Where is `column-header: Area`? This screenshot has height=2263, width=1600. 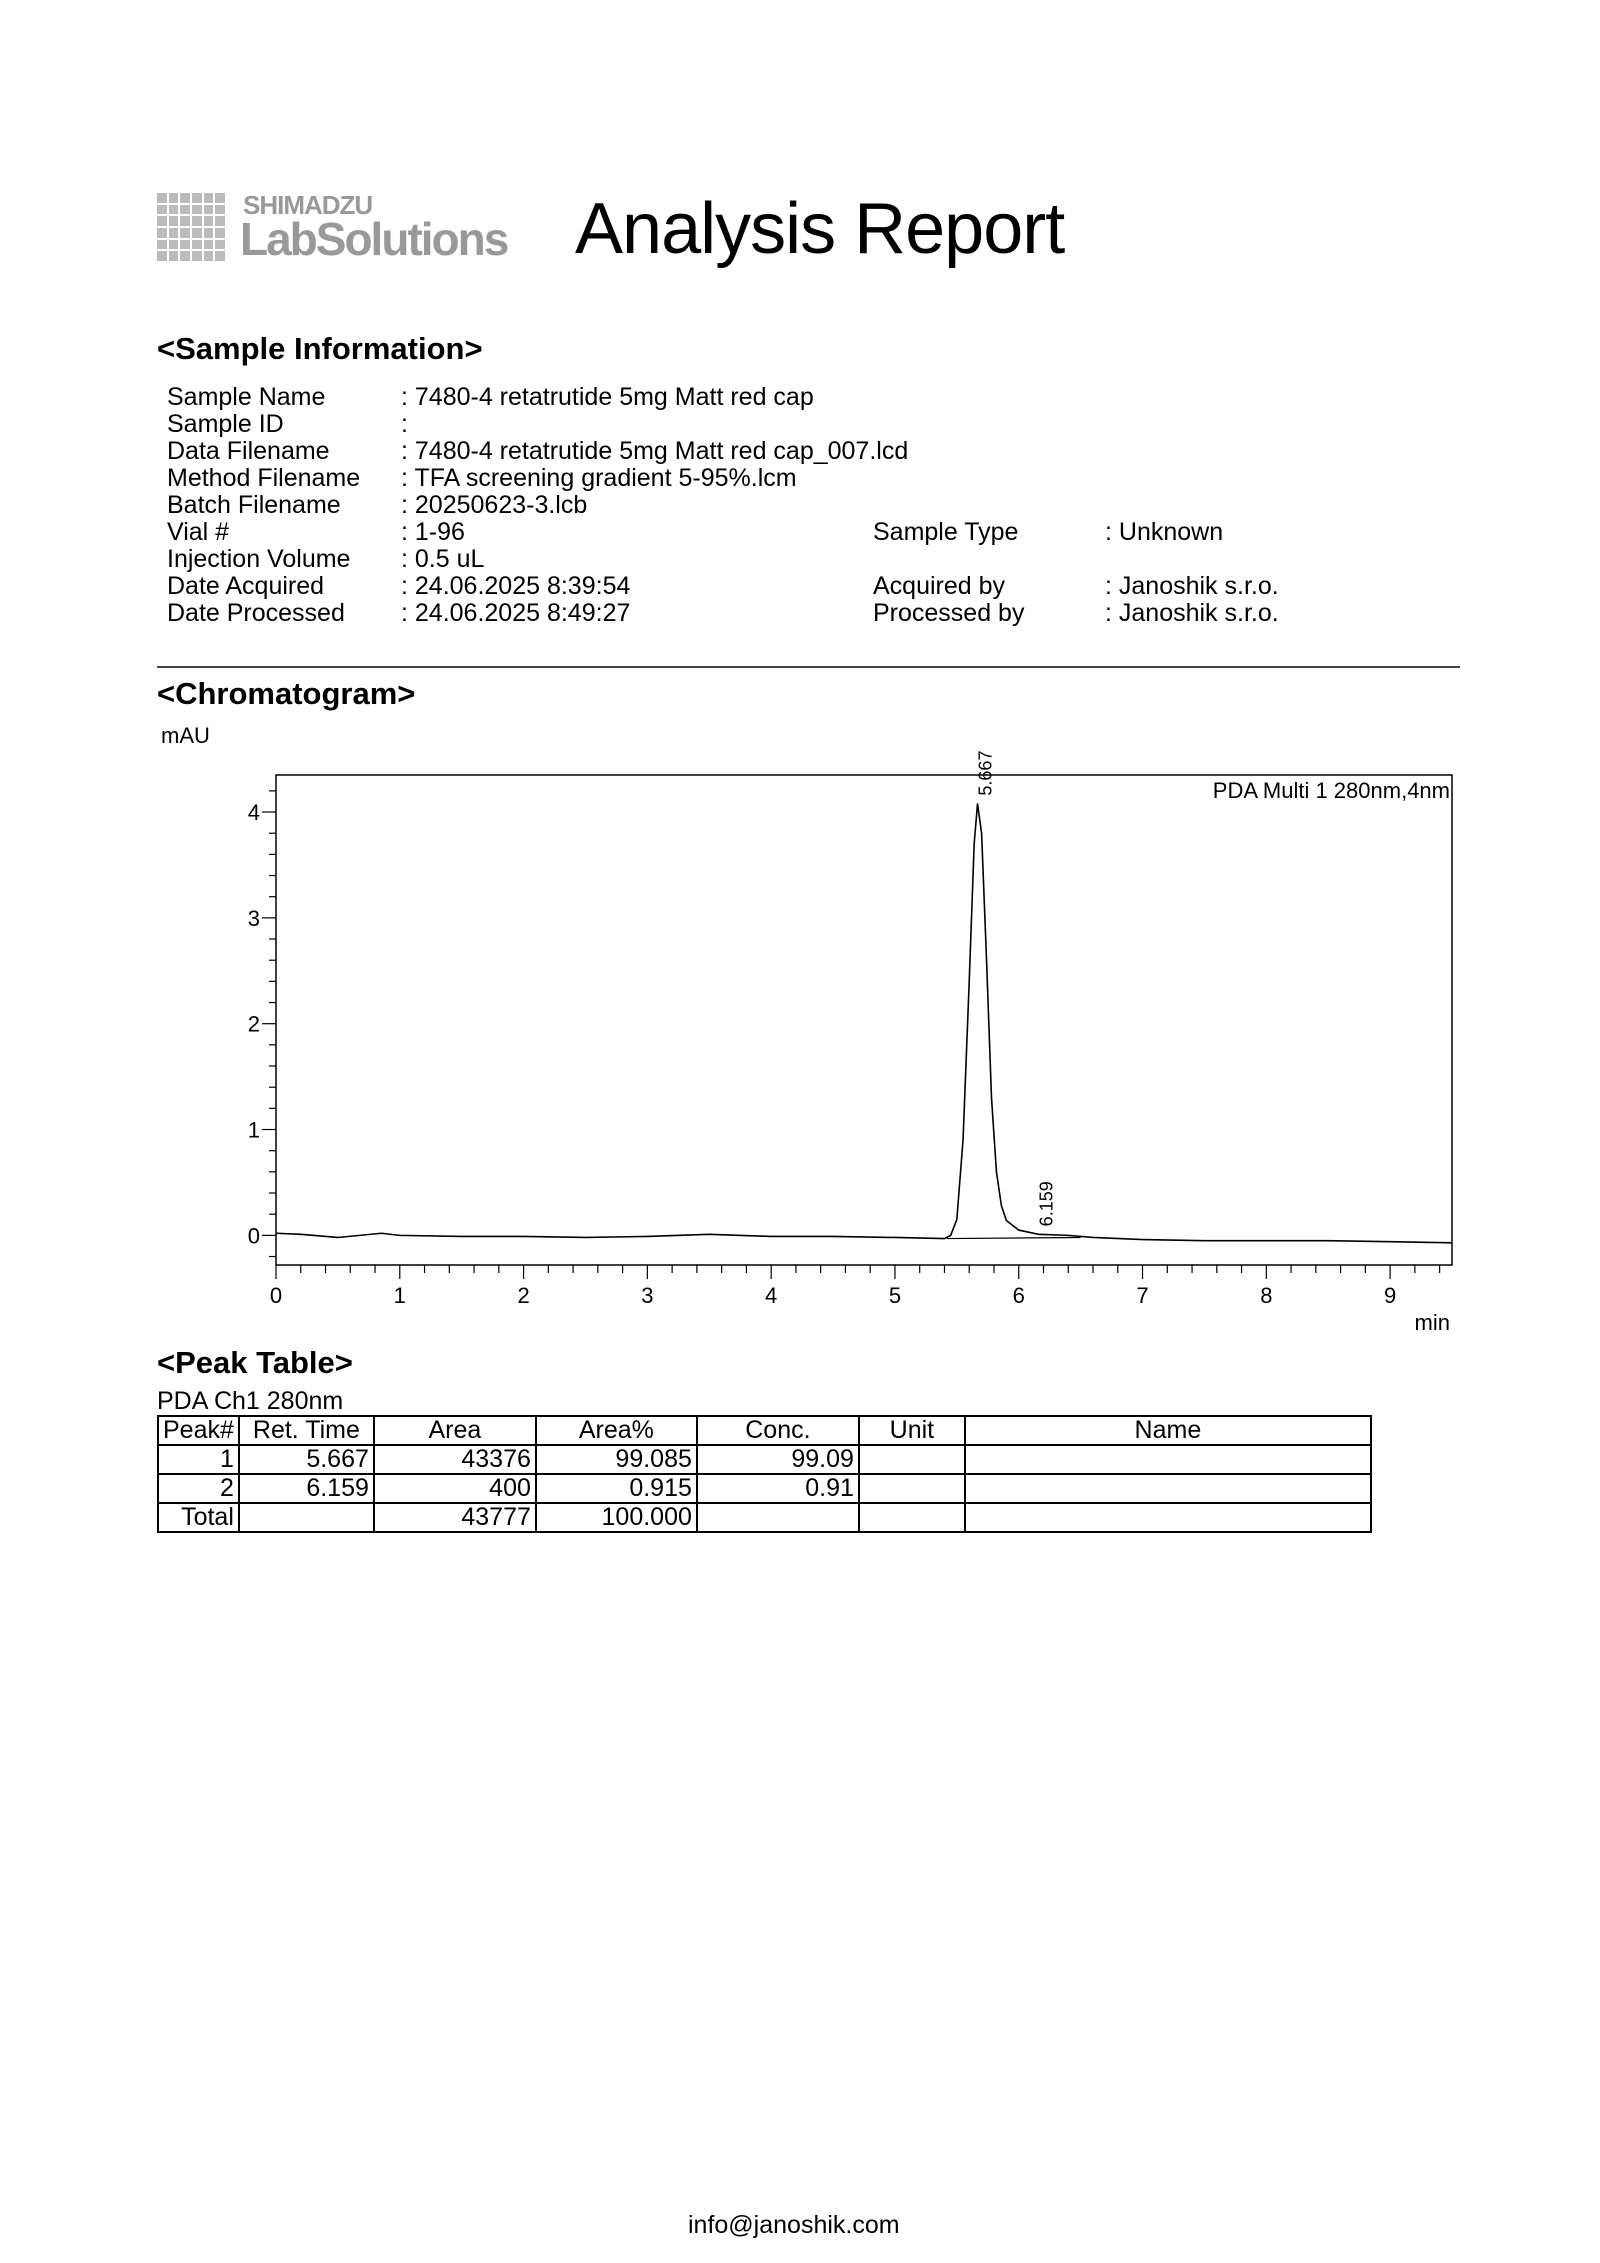
column-header: Area is located at coordinates (454, 1430).